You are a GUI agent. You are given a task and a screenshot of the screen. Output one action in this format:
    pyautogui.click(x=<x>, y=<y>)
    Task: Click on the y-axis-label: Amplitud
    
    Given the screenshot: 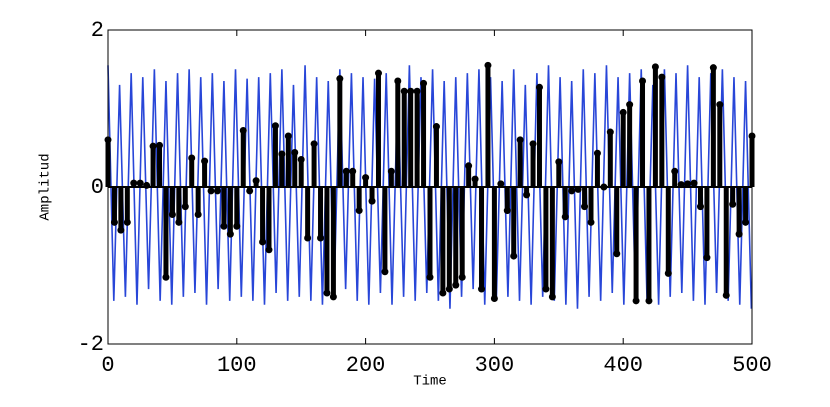 What is the action you would take?
    pyautogui.click(x=46, y=186)
    